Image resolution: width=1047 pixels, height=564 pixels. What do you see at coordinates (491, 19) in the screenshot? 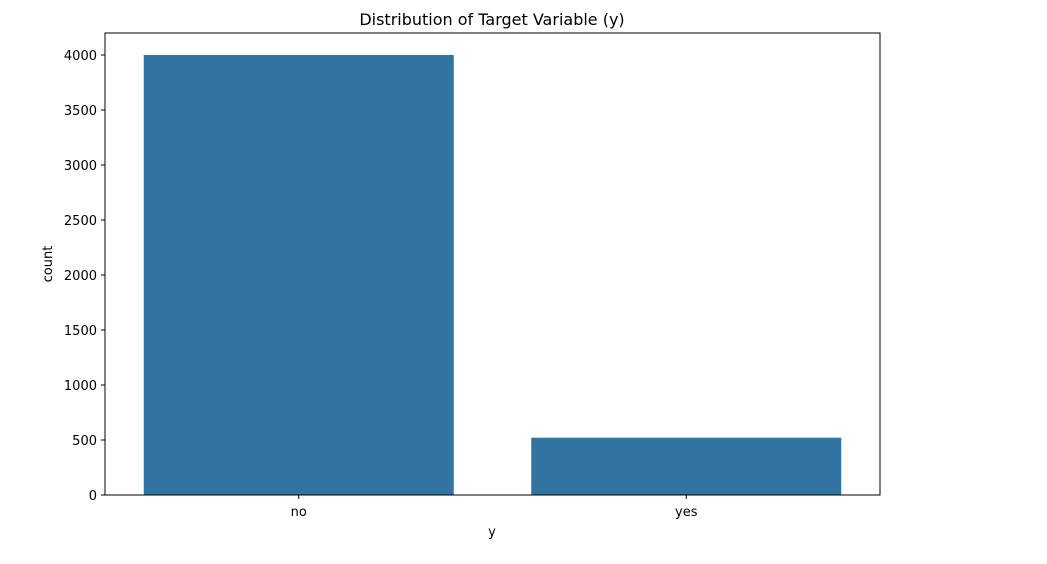
I see `chart-title: Distribution of Target Variable (y)` at bounding box center [491, 19].